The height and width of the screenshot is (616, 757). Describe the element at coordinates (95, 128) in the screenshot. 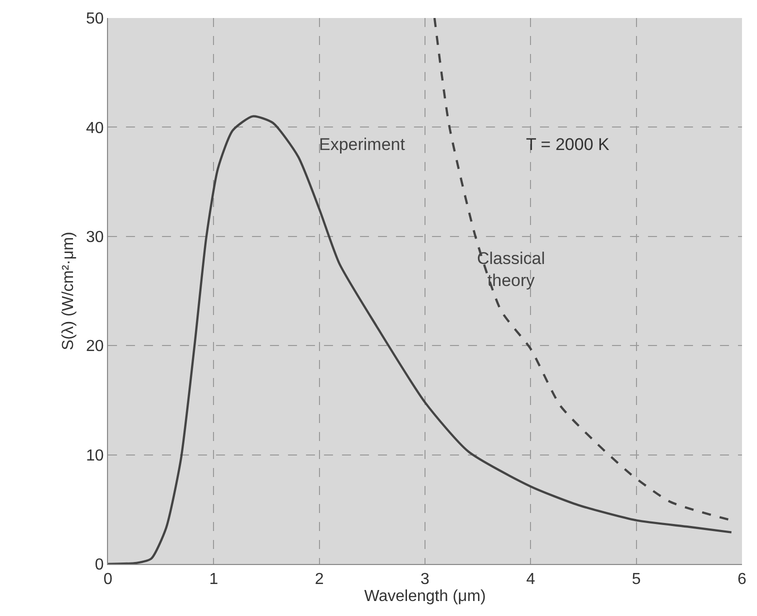

I see `y-tick-label: 40` at that location.